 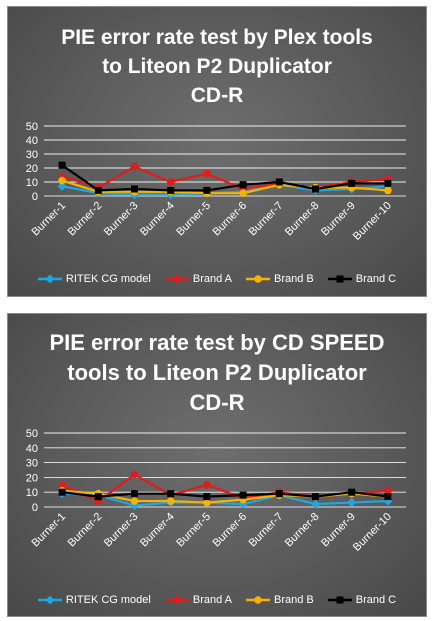 I want to click on y-tick-label: 30, so click(x=32, y=155).